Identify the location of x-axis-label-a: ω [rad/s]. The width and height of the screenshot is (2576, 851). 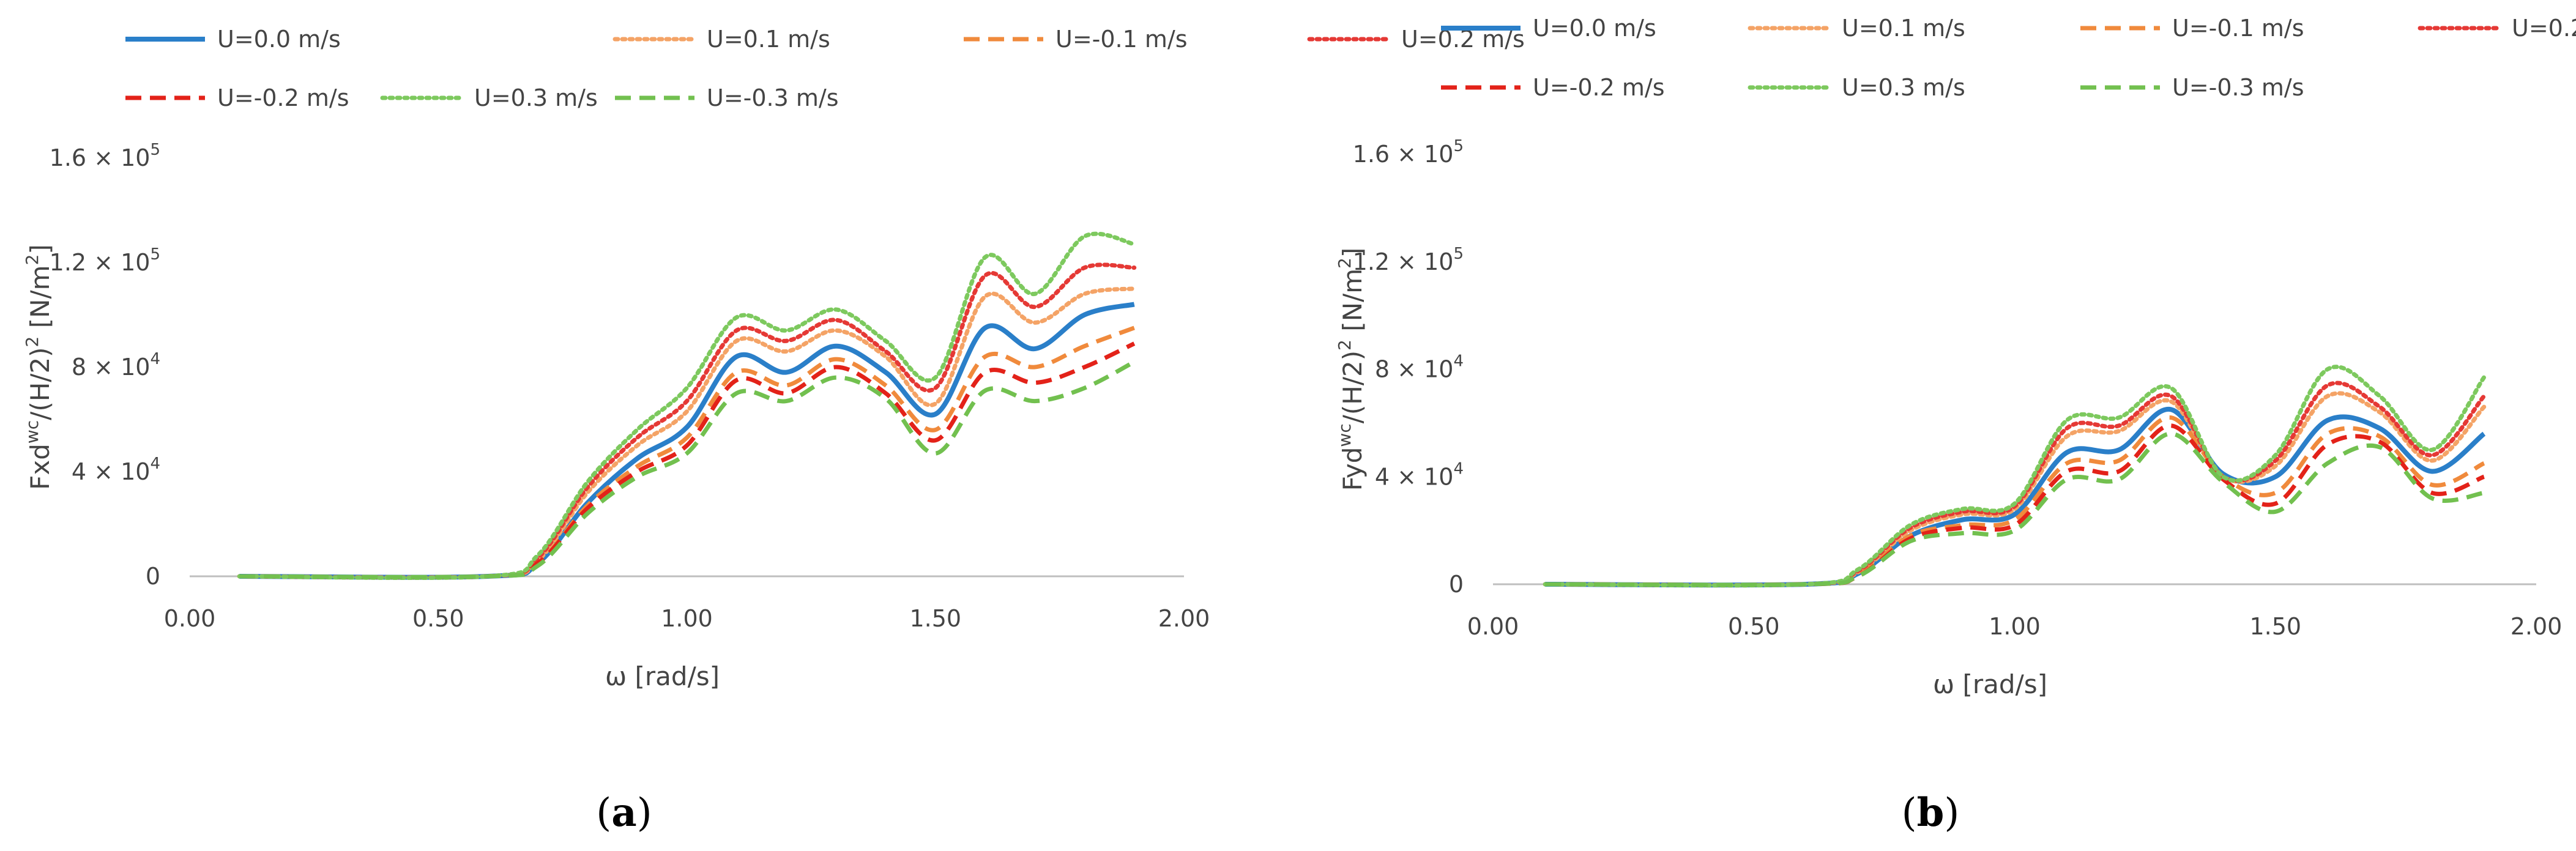
(662, 676).